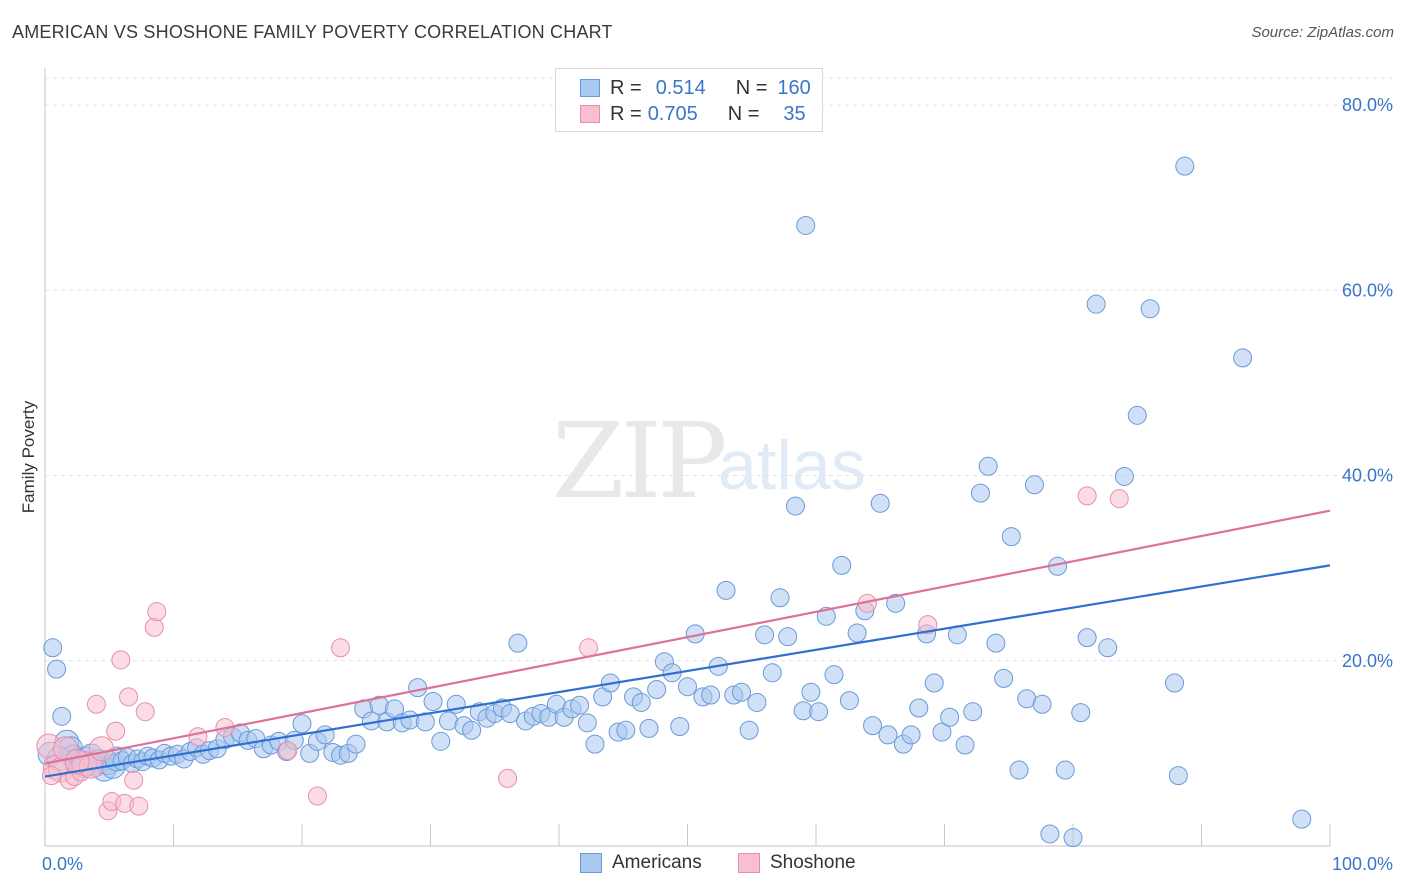  What do you see at coordinates (794, 113) in the screenshot?
I see `legend-n-value-shoshone: 35` at bounding box center [794, 113].